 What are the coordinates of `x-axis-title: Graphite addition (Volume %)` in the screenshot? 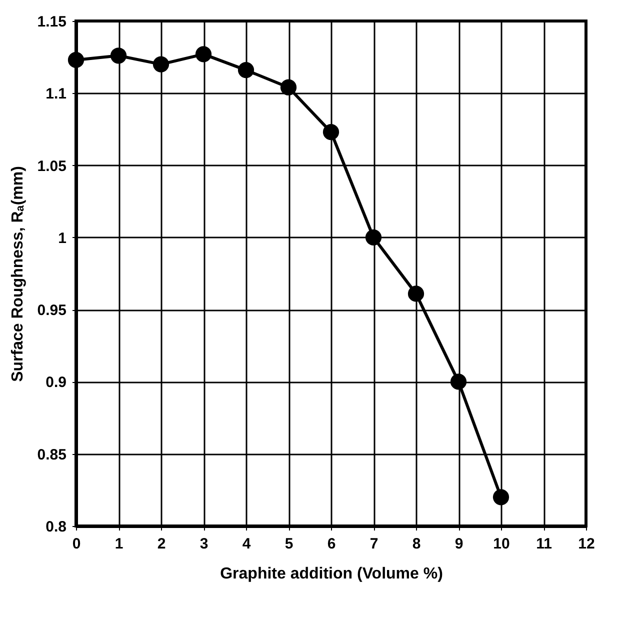 It's located at (331, 574).